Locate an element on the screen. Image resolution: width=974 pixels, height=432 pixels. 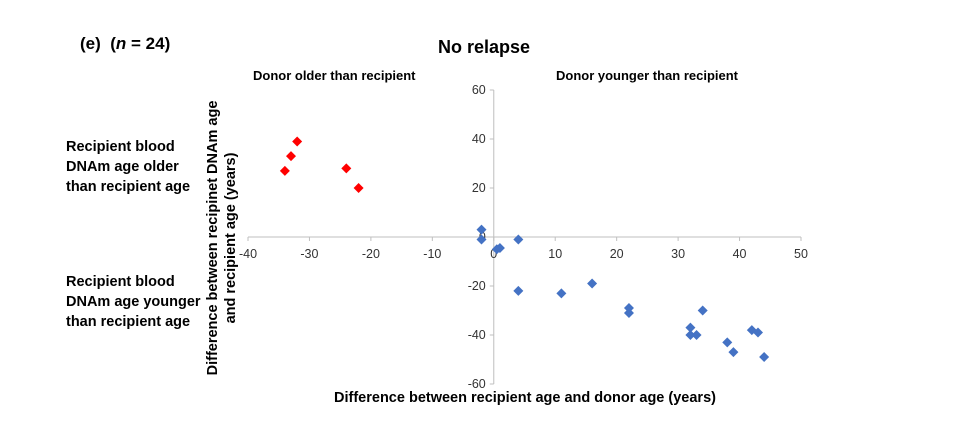
y-tick-labels: -60 -40 -20 0 20 40 60 is located at coordinates (481, 237).